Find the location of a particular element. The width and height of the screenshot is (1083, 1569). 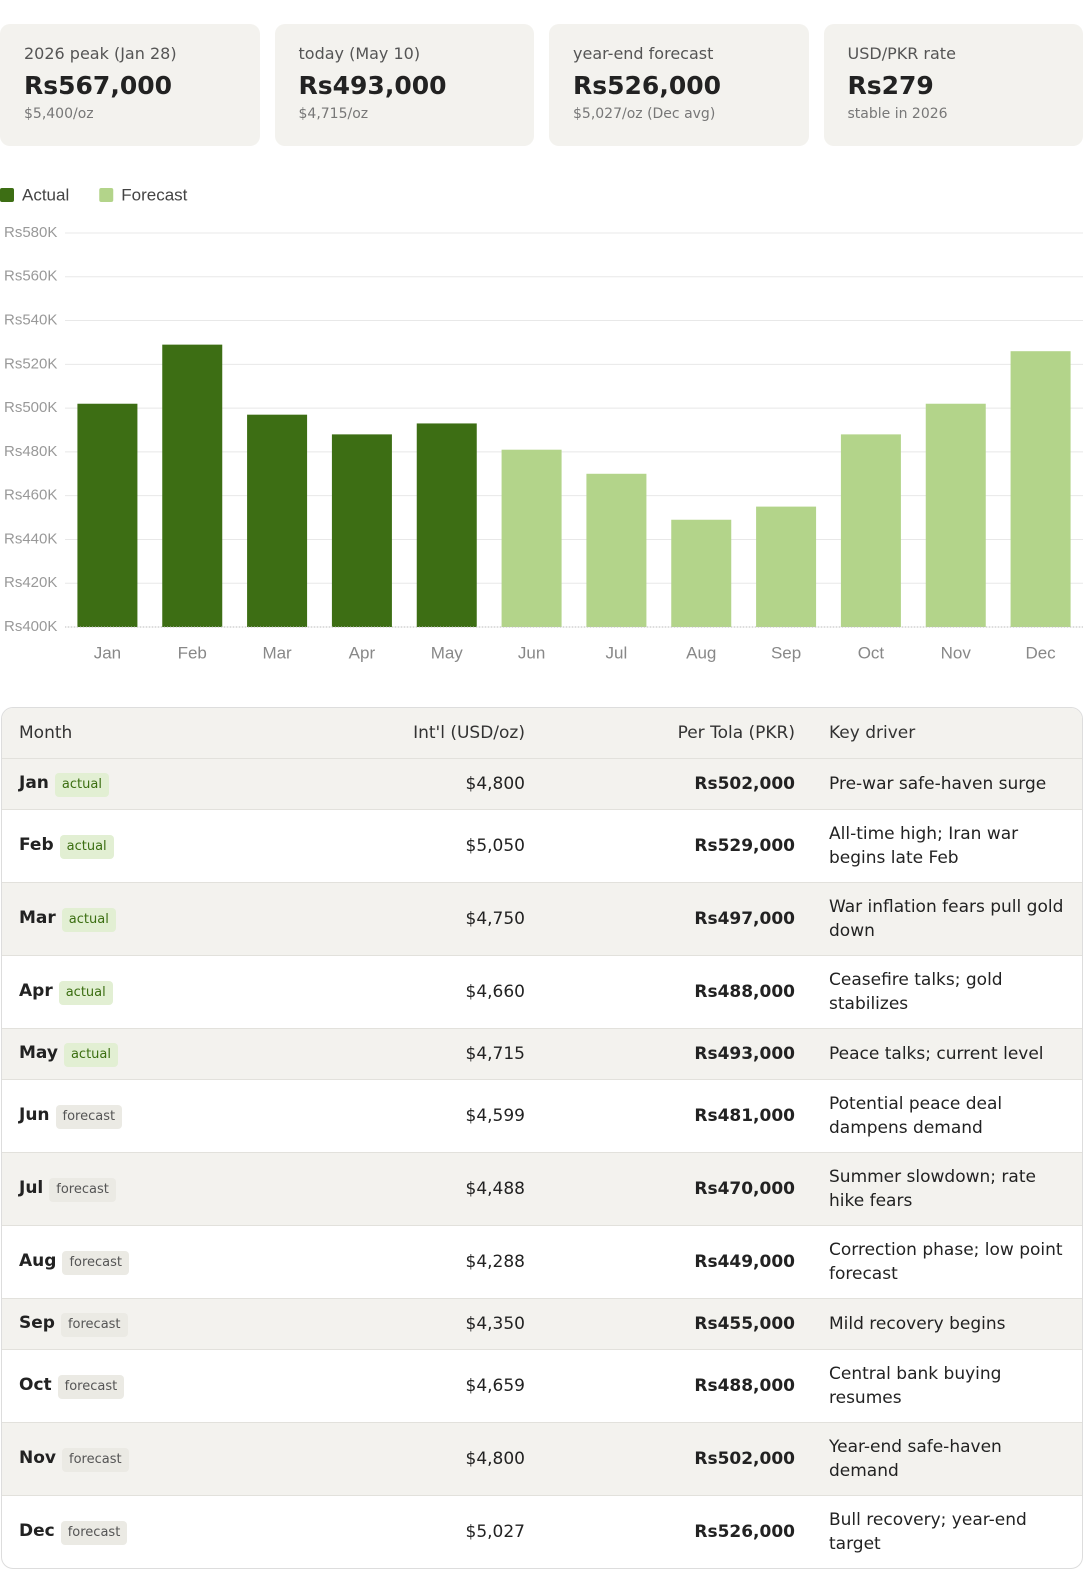

usd-price: $5,050 is located at coordinates (412, 846).